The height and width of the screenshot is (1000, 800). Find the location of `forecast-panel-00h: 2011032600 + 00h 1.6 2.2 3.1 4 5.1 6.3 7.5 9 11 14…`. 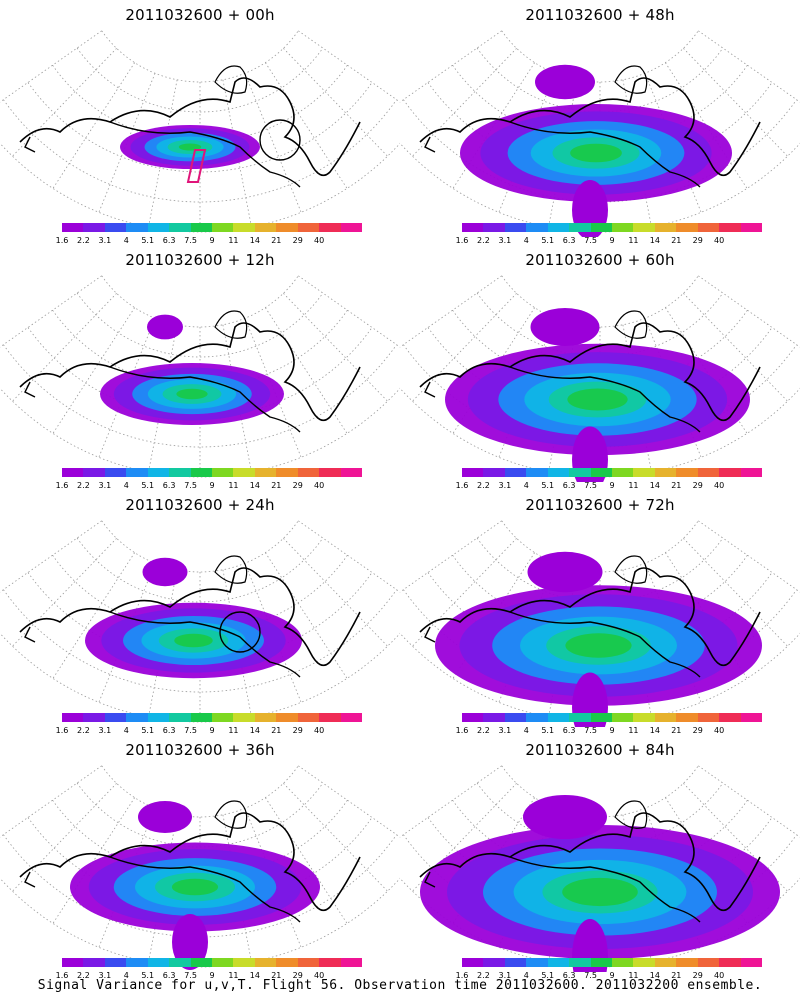

forecast-panel-00h: 2011032600 + 00h 1.6 2.2 3.1 4 5.1 6.3 7.5 9 11 14… is located at coordinates (200, 122).